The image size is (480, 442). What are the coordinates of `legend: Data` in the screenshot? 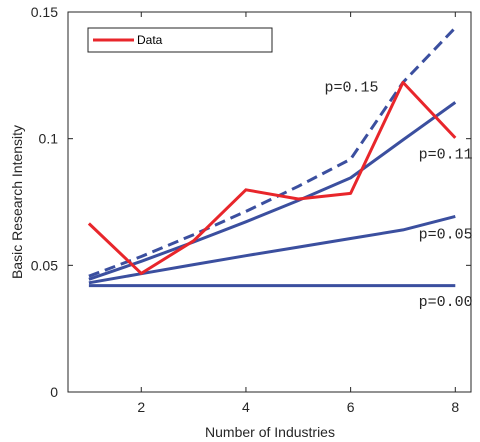 It's located at (180, 40).